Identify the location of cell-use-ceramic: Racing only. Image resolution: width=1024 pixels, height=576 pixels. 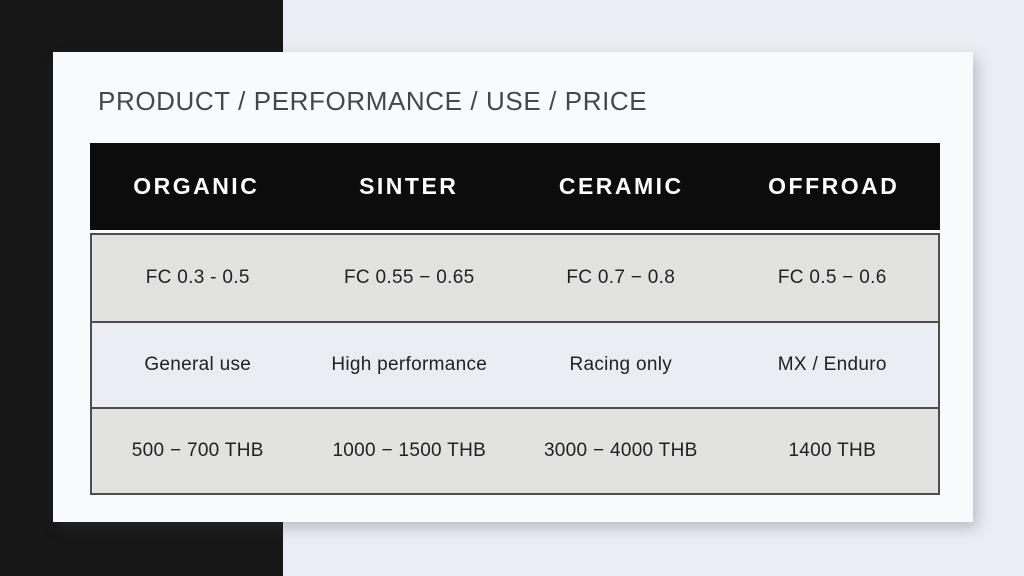
(621, 364).